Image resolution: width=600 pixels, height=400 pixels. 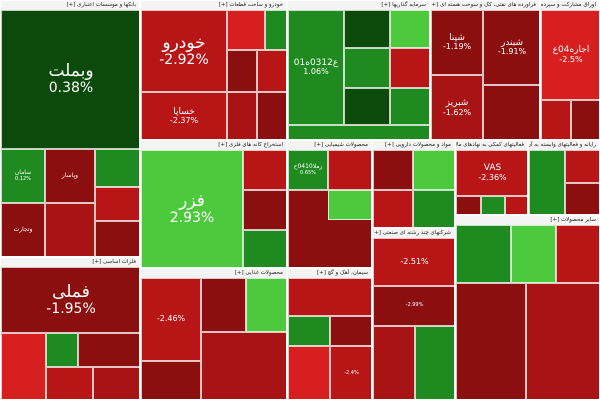 I want to click on sector-food: محصولات غذایی [+] -2.46%, so click(x=213, y=334).